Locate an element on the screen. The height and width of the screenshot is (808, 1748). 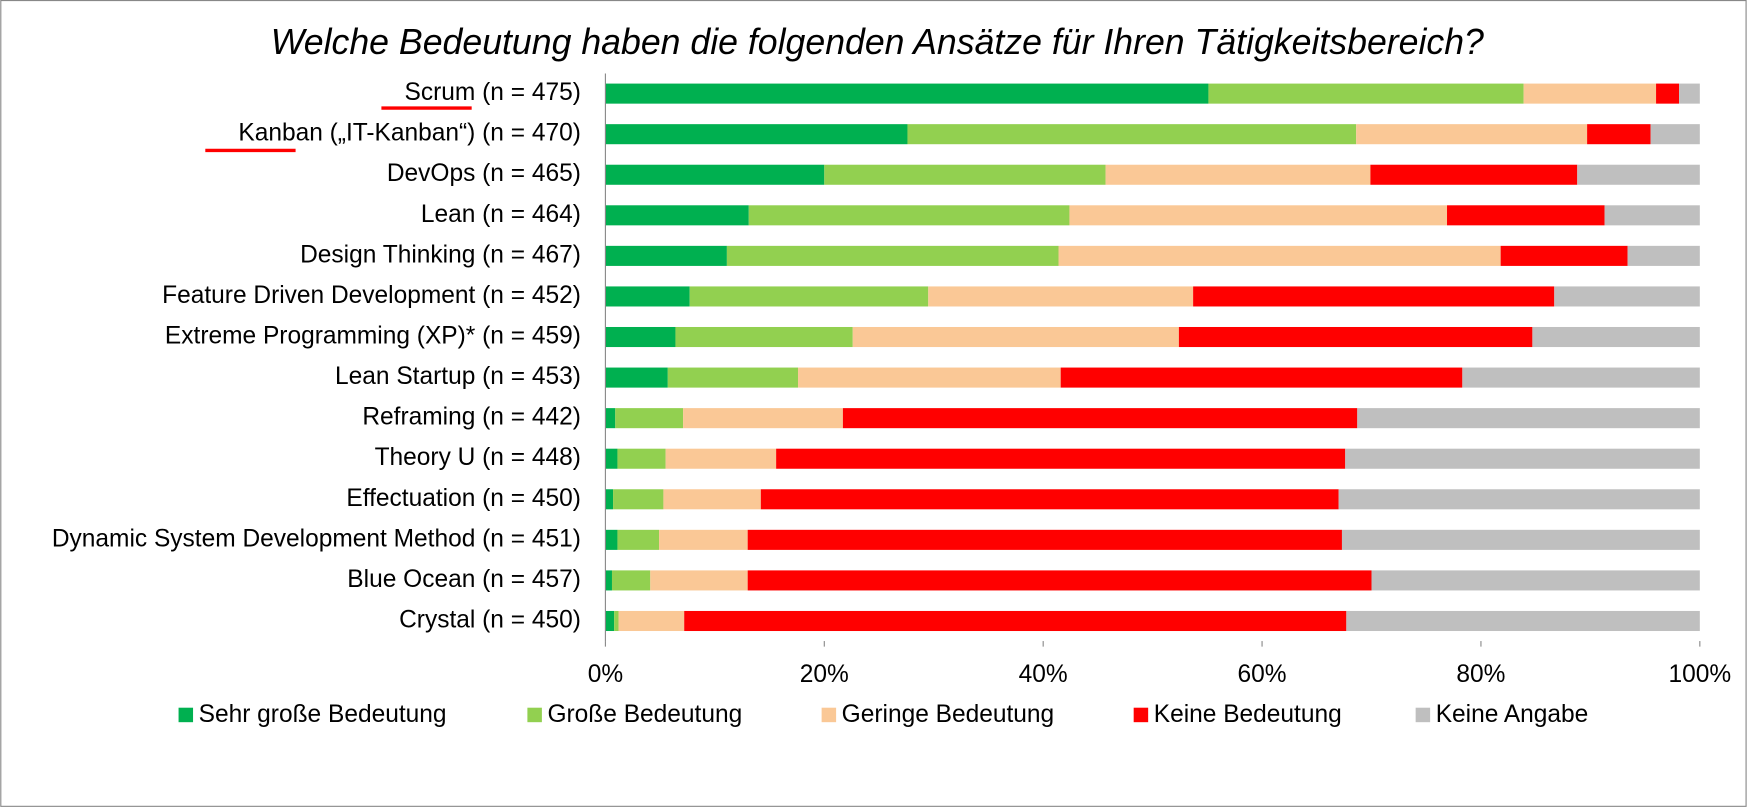
y-tick-label: Design Thinking (n = 467) is located at coordinates (440, 254).